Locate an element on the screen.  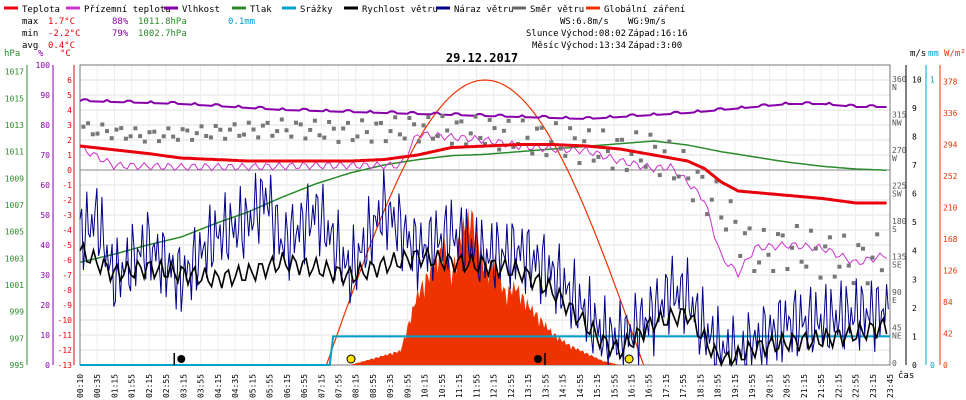
legend-label: Vlhkost is located at coordinates (201, 10).